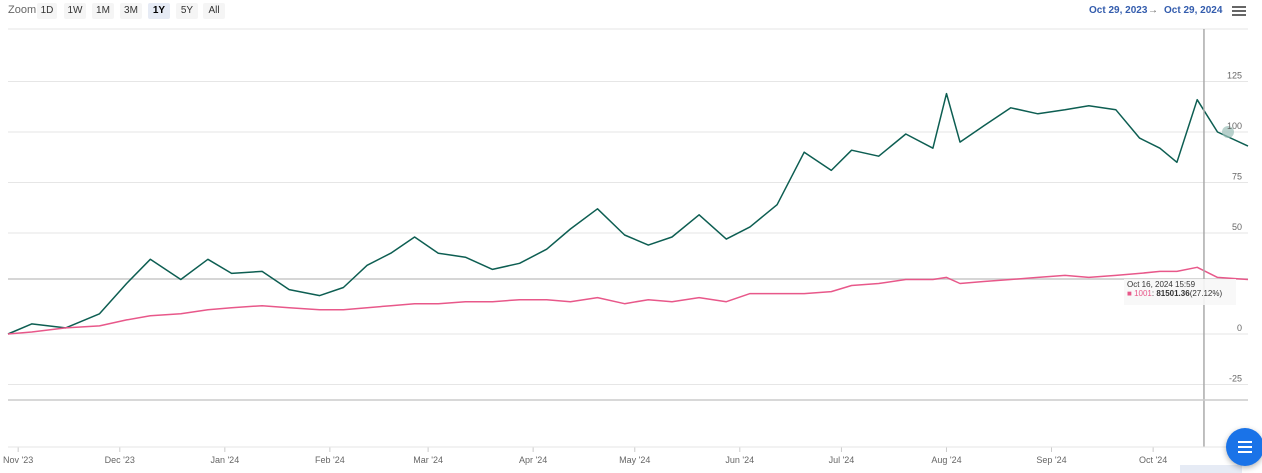  I want to click on tooltip-value: 81501.36, so click(1173, 293).